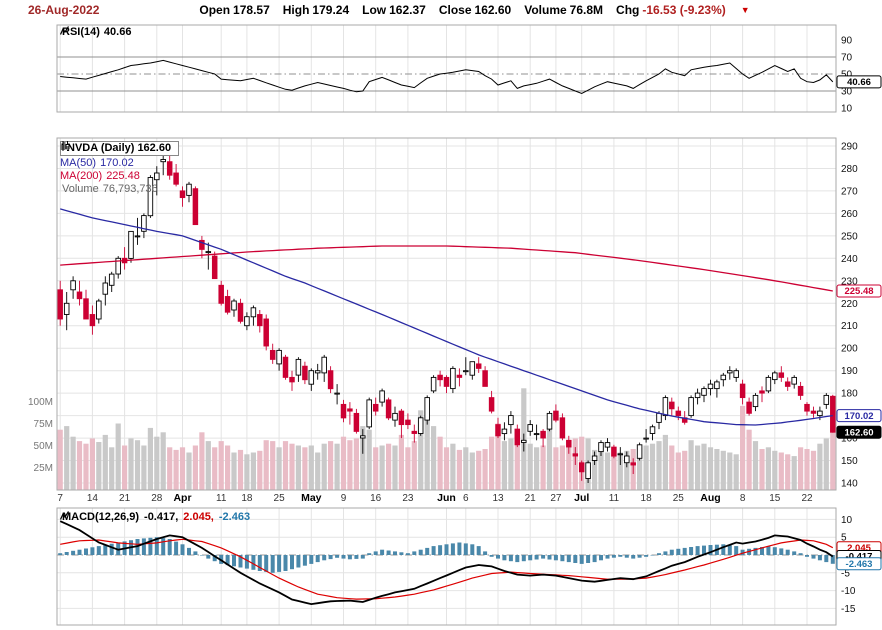  What do you see at coordinates (847, 41) in the screenshot?
I see `svg-text: 90` at bounding box center [847, 41].